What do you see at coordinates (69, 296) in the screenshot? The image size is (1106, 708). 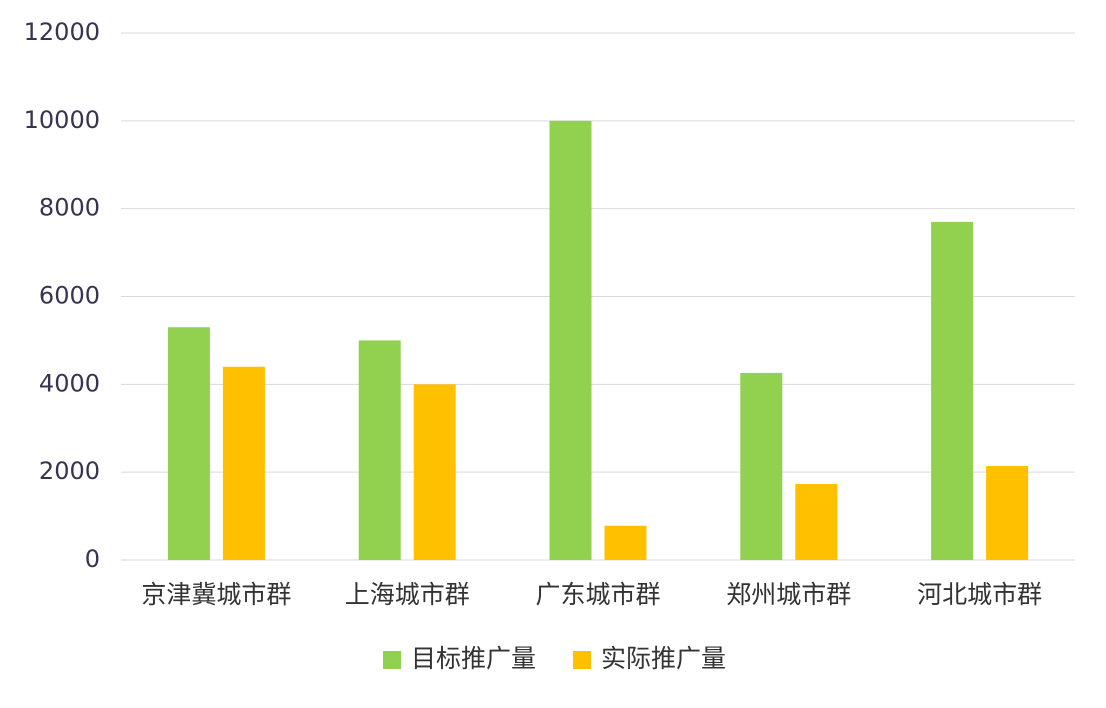 I see `y-tick-label: 6000` at bounding box center [69, 296].